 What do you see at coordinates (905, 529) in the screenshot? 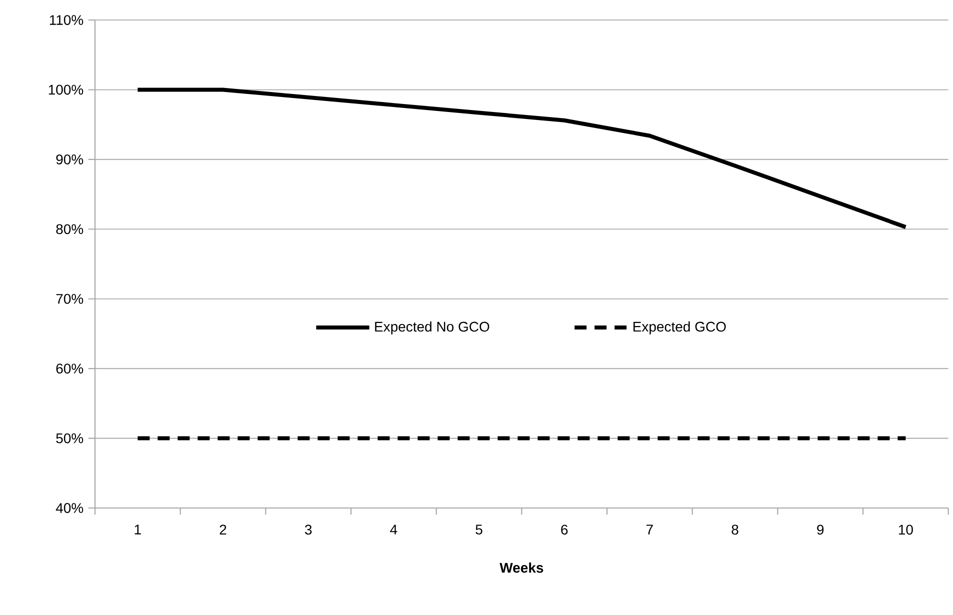
I see `x-tick-label: 10` at bounding box center [905, 529].